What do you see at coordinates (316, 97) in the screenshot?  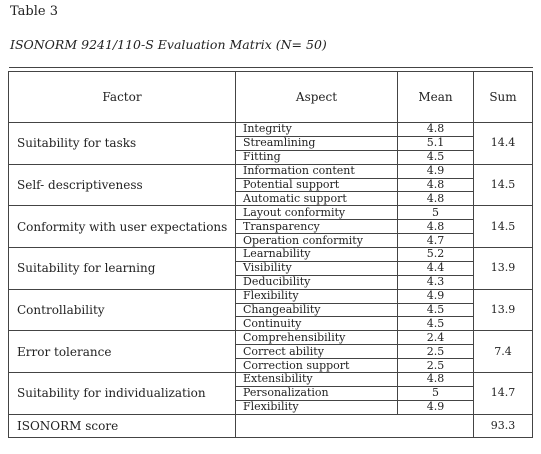 I see `header-aspect: Aspect` at bounding box center [316, 97].